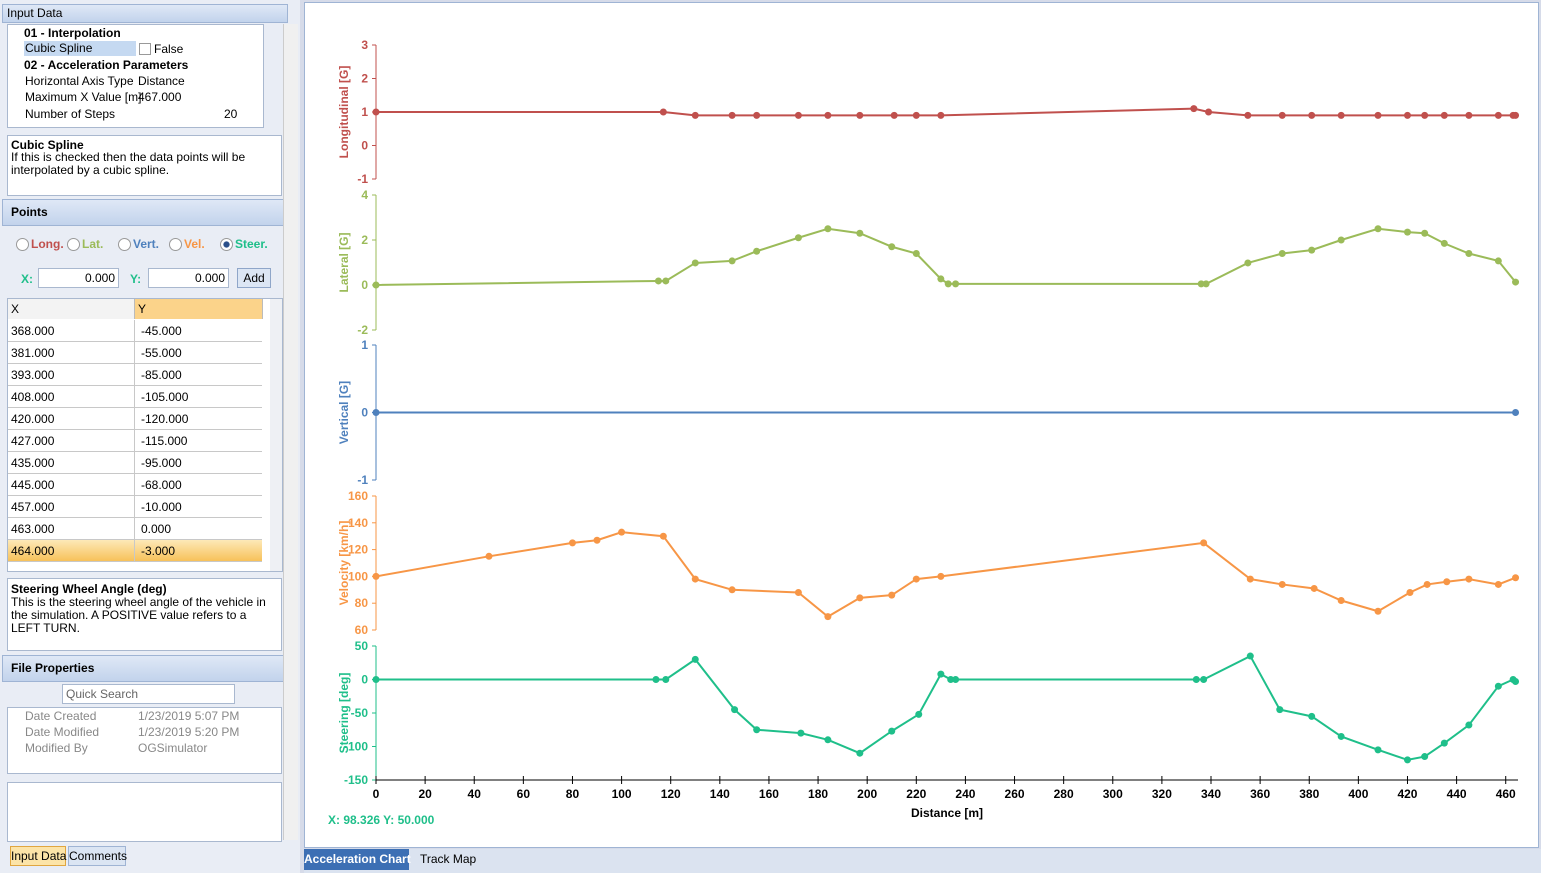  I want to click on x-tick-label: 460, so click(1506, 794).